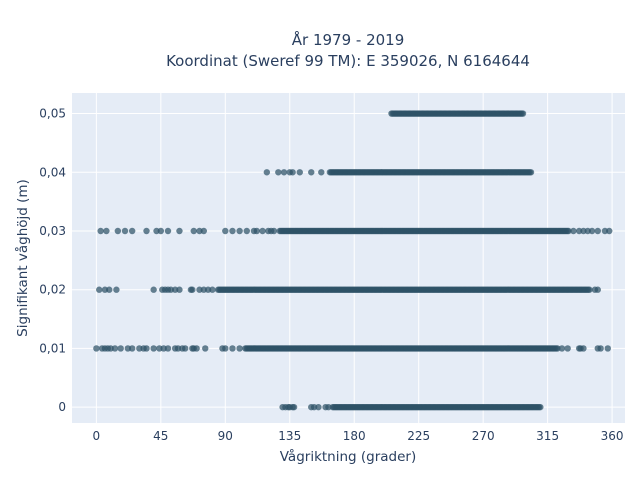 Image resolution: width=640 pixels, height=480 pixels. I want to click on x-tick-label: 180, so click(354, 436).